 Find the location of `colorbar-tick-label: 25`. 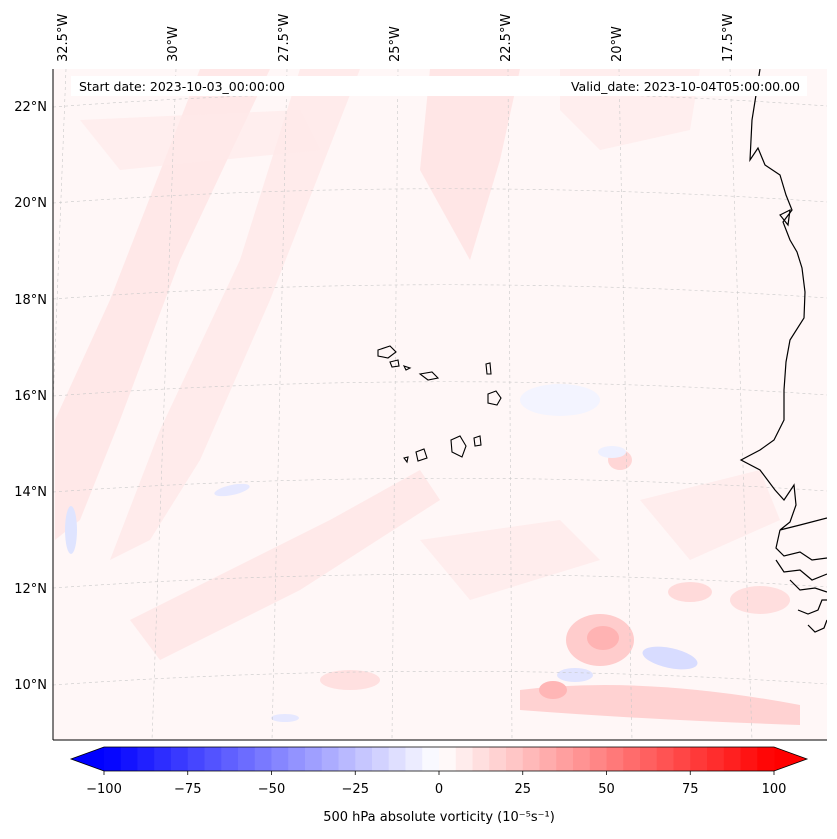

colorbar-tick-label: 25 is located at coordinates (522, 789).